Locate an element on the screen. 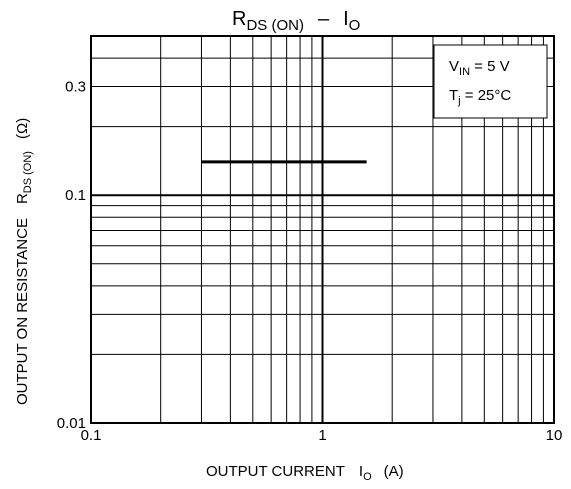  title-subscript: DS (ON) is located at coordinates (275, 25).